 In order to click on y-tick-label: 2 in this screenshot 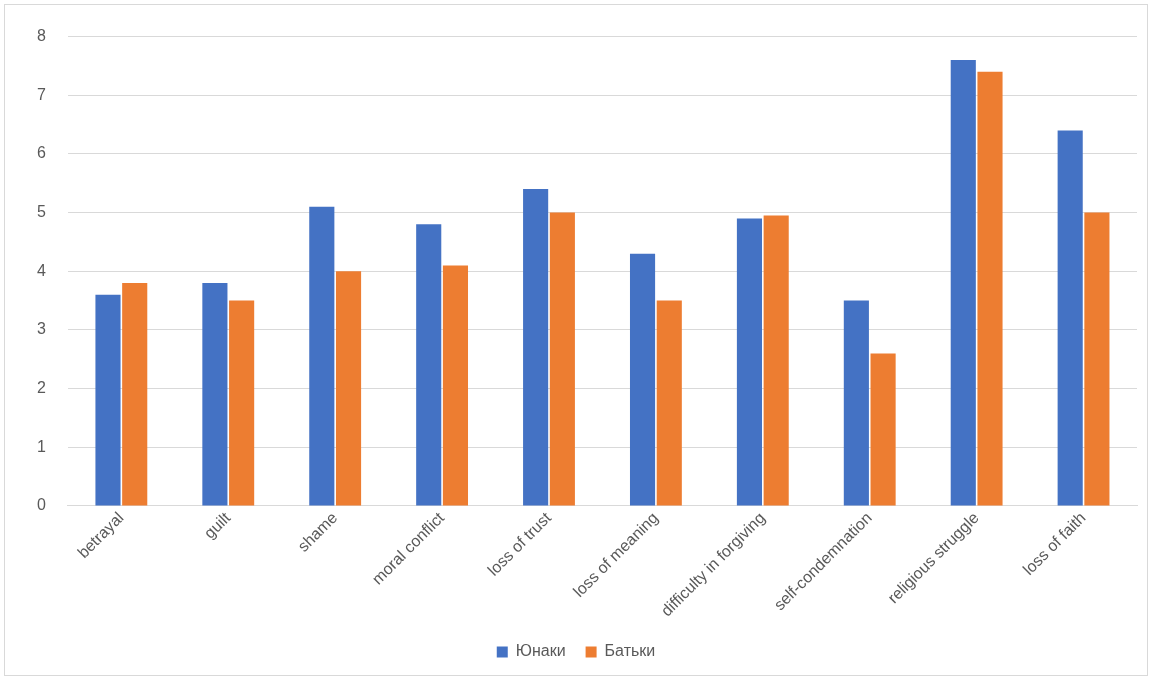, I will do `click(41, 387)`.